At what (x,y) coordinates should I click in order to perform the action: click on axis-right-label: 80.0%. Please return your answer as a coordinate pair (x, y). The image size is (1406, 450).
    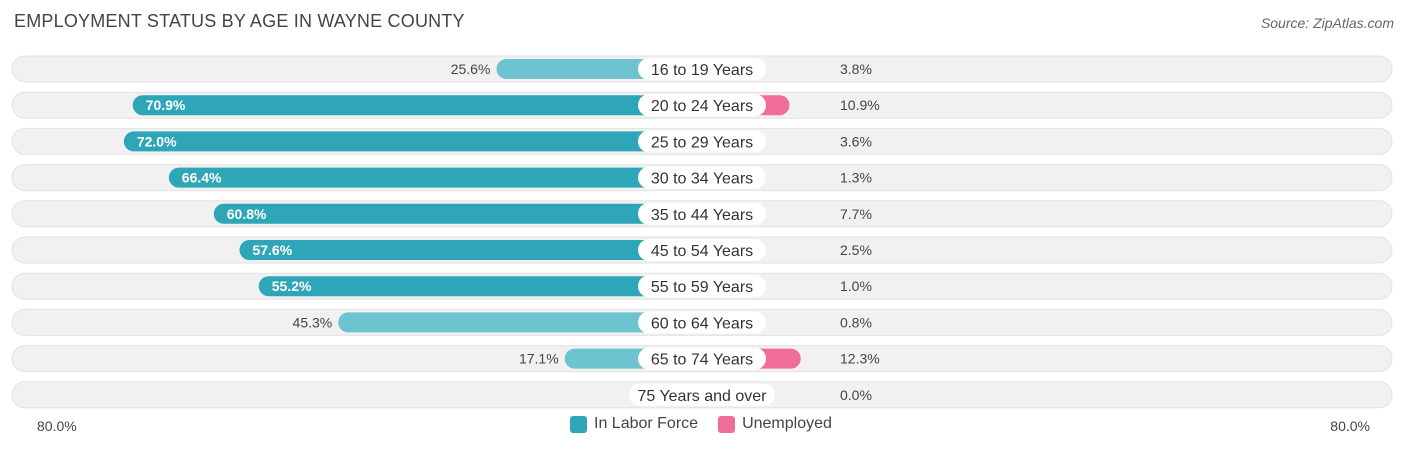
    Looking at the image, I should click on (1350, 426).